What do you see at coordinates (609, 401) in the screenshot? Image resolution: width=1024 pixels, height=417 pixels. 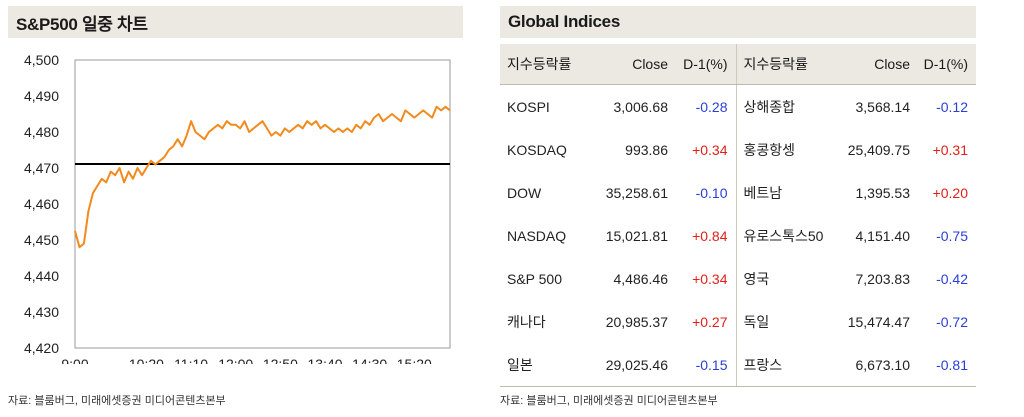 I see `indices-source-note: 자료: 블룸버그, 미래에셋증권 미디어콘텐츠본부` at bounding box center [609, 401].